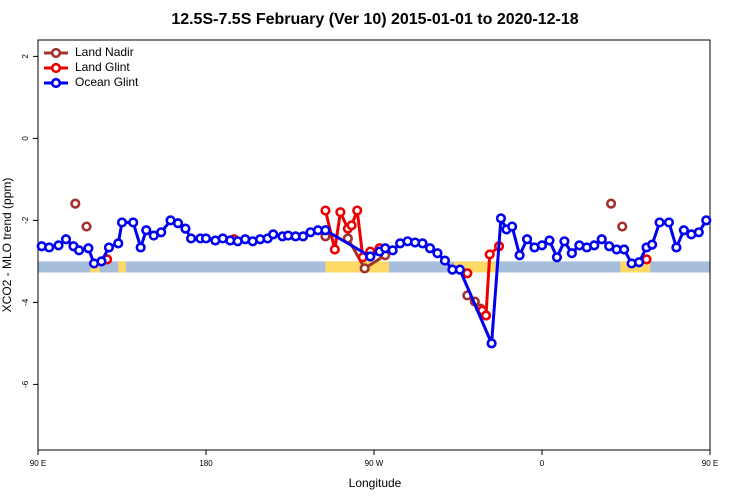  Describe the element at coordinates (542, 463) in the screenshot. I see `x-tick-label: 0` at that location.